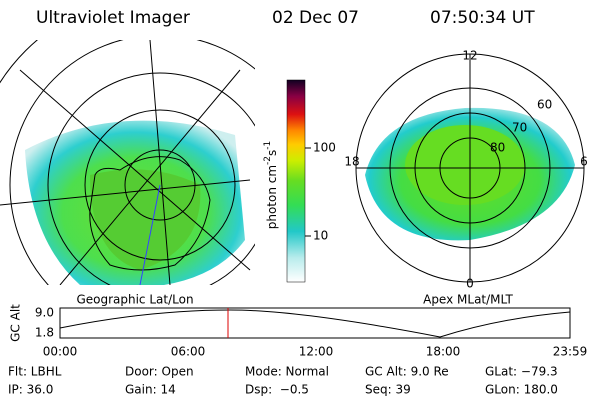 Image resolution: width=600 pixels, height=400 pixels. Describe the element at coordinates (316, 352) in the screenshot. I see `x-tick-label: 12:00` at that location.